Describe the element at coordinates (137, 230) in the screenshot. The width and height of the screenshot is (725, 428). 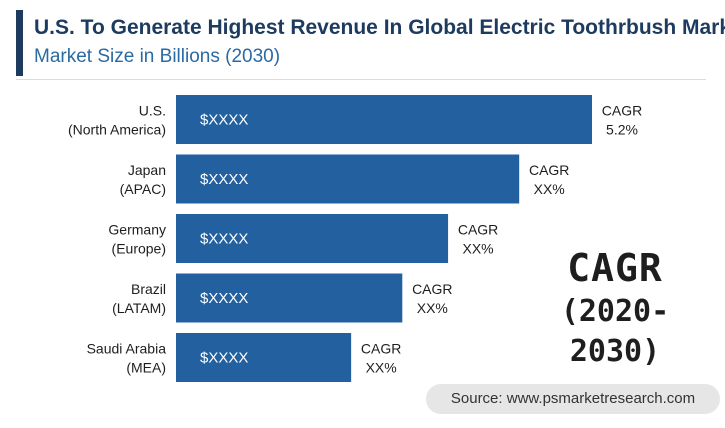
I see `category-label: Germany` at that location.